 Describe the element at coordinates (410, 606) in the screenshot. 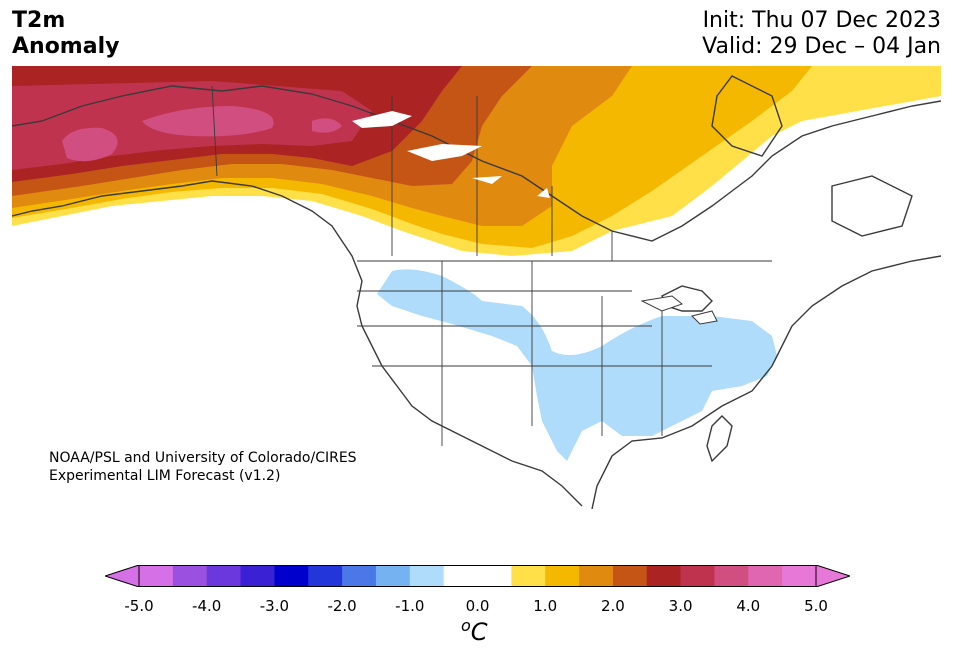

I see `colorbar-tick-label: -1.0` at that location.